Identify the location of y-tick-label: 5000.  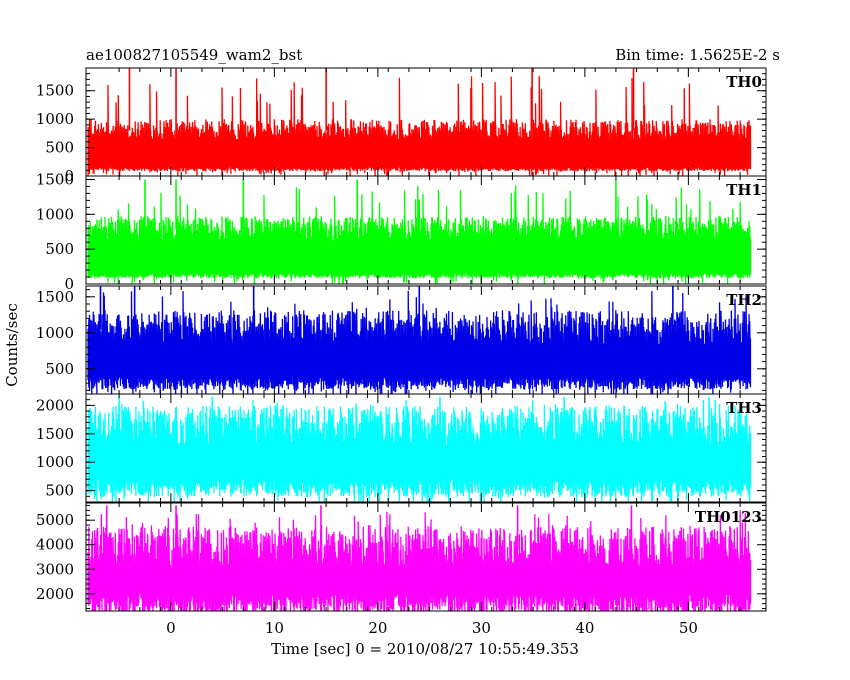
(55, 520).